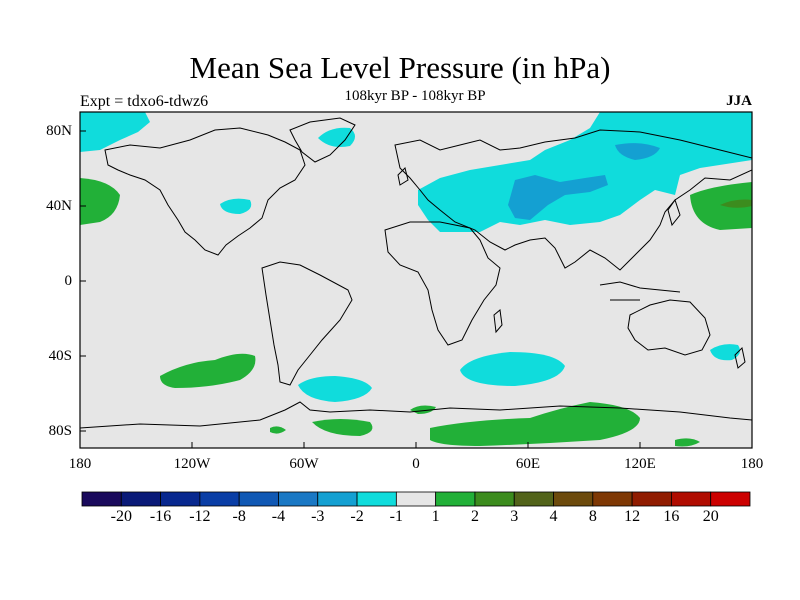 The image size is (800, 600). Describe the element at coordinates (740, 357) in the screenshot. I see `coast-new-zealand` at that location.